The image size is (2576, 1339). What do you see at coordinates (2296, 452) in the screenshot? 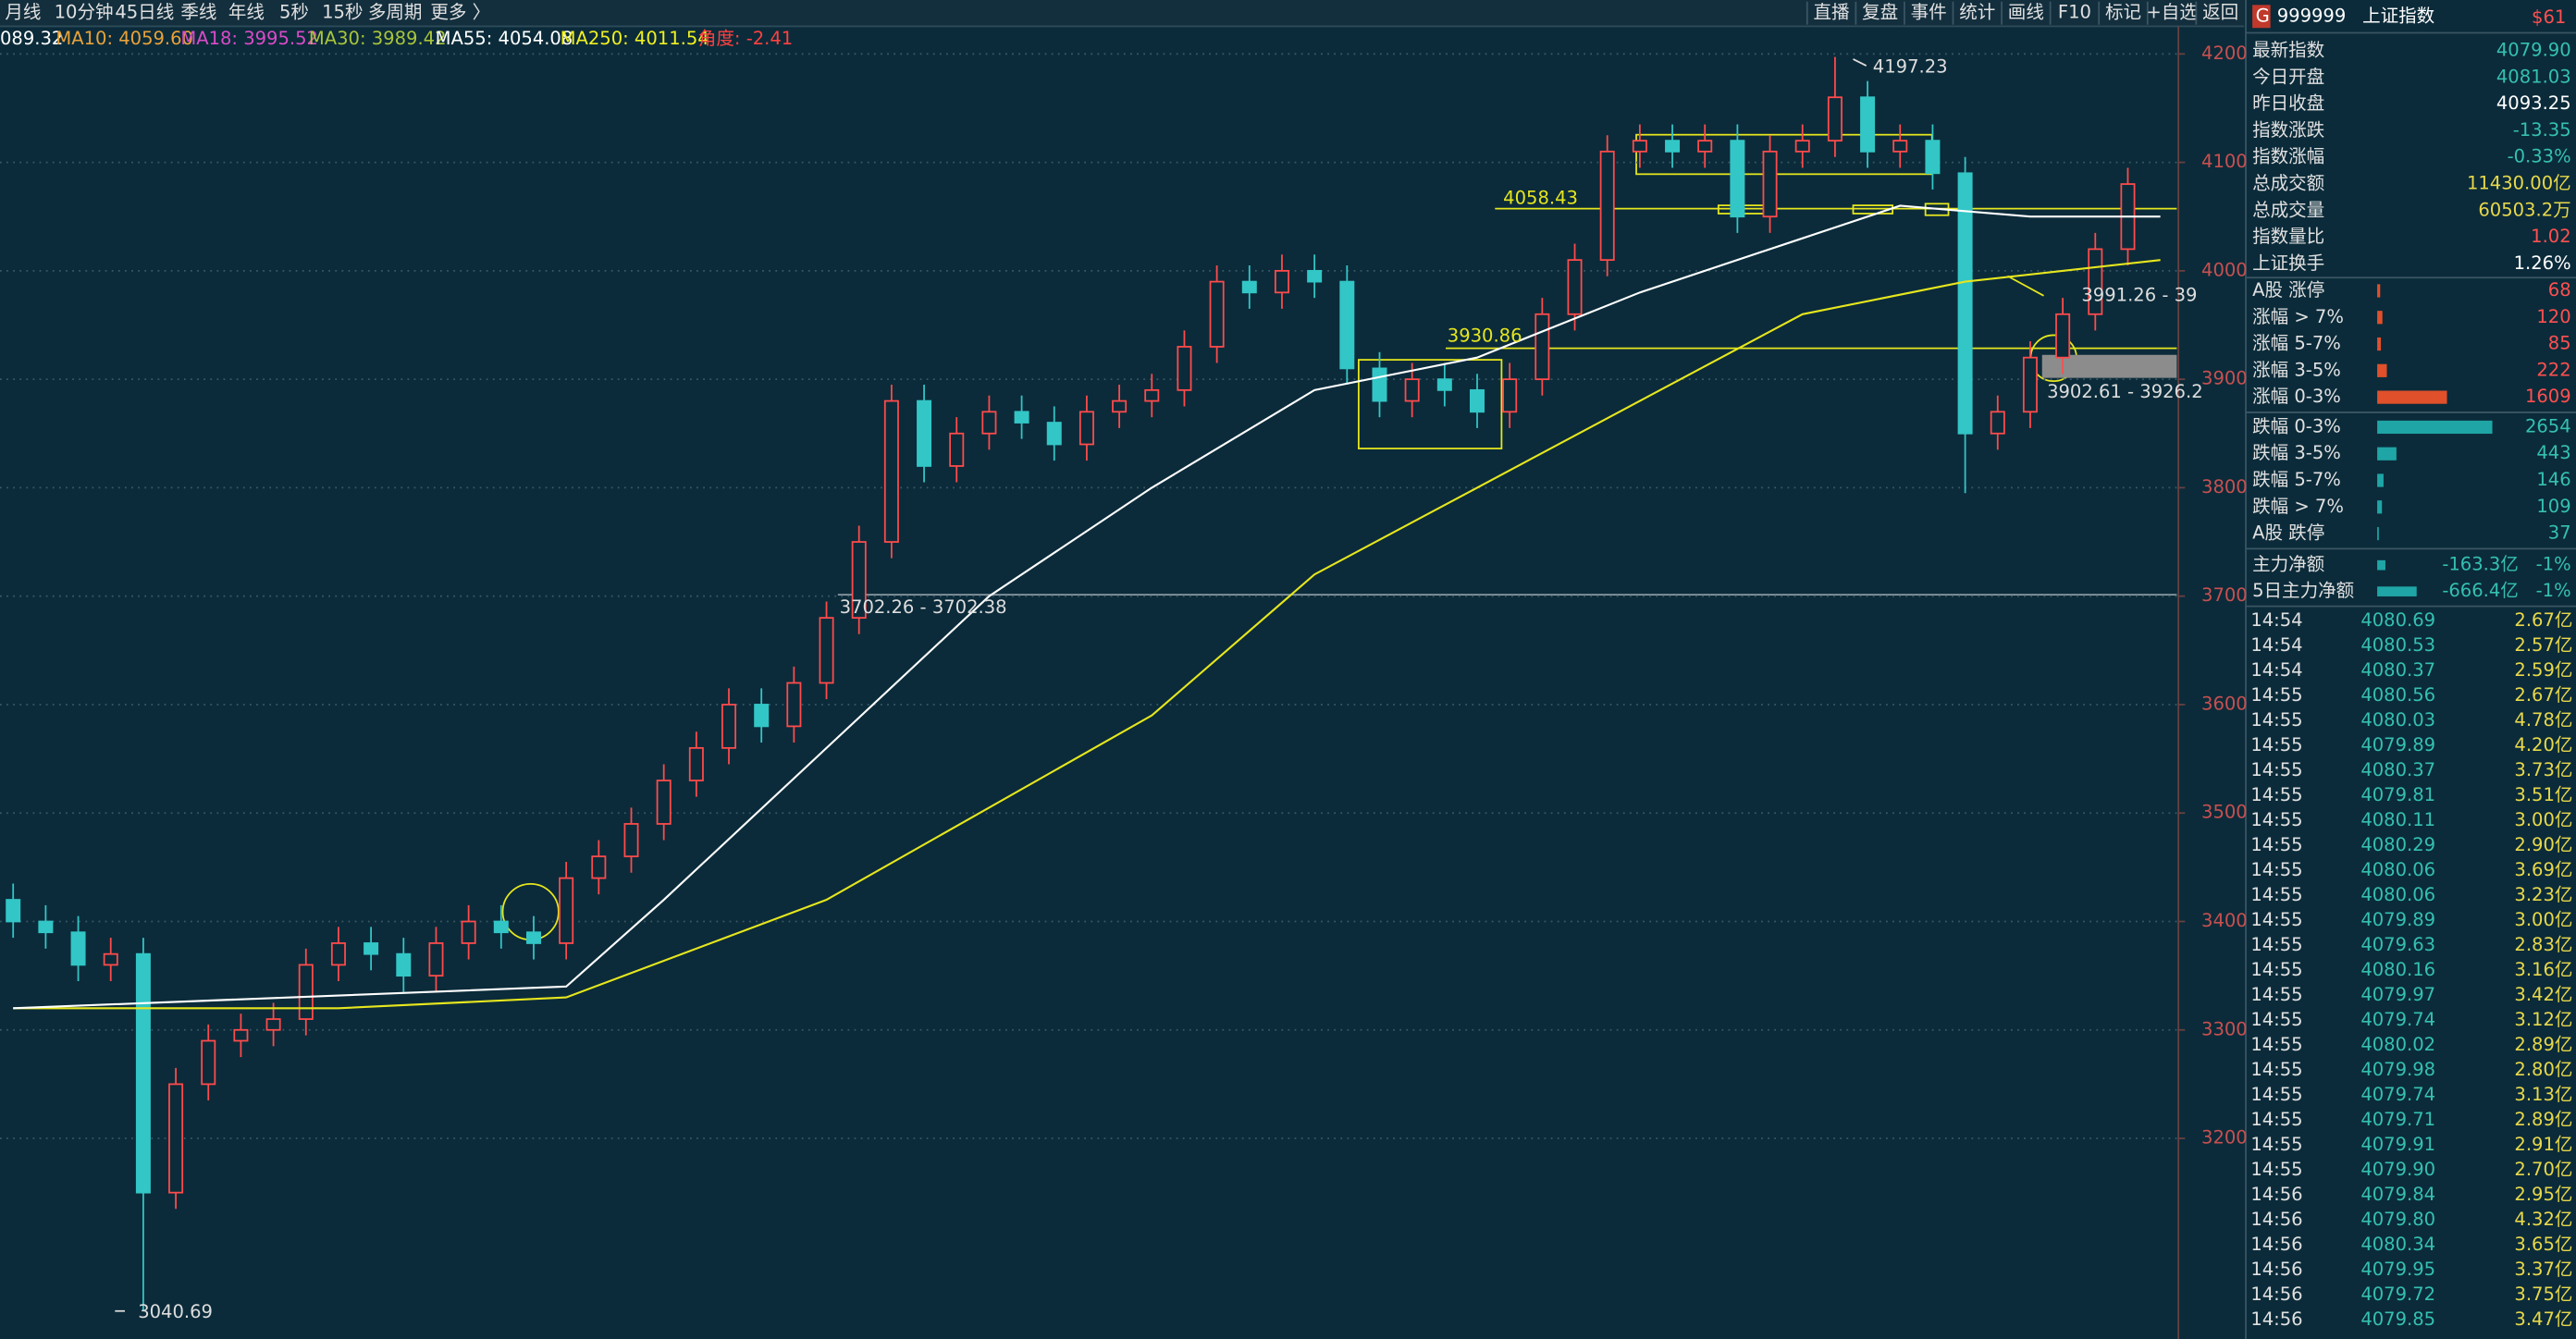
I see `breadth-label: 跌幅 3-5%` at bounding box center [2296, 452].